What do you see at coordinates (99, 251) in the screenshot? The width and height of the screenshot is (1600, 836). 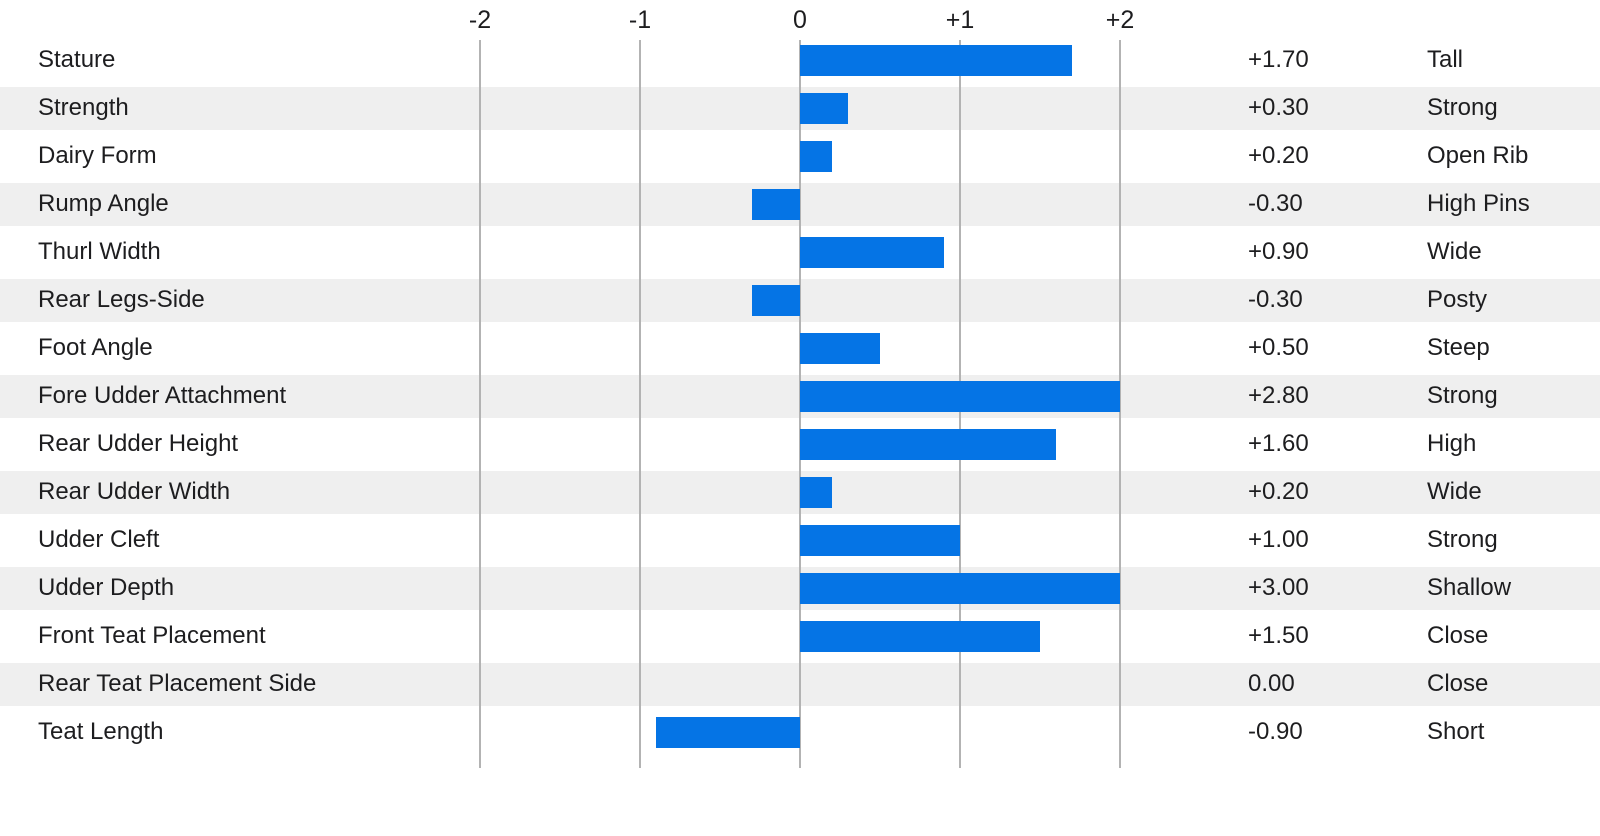 I see `trait-label: Thurl Width` at bounding box center [99, 251].